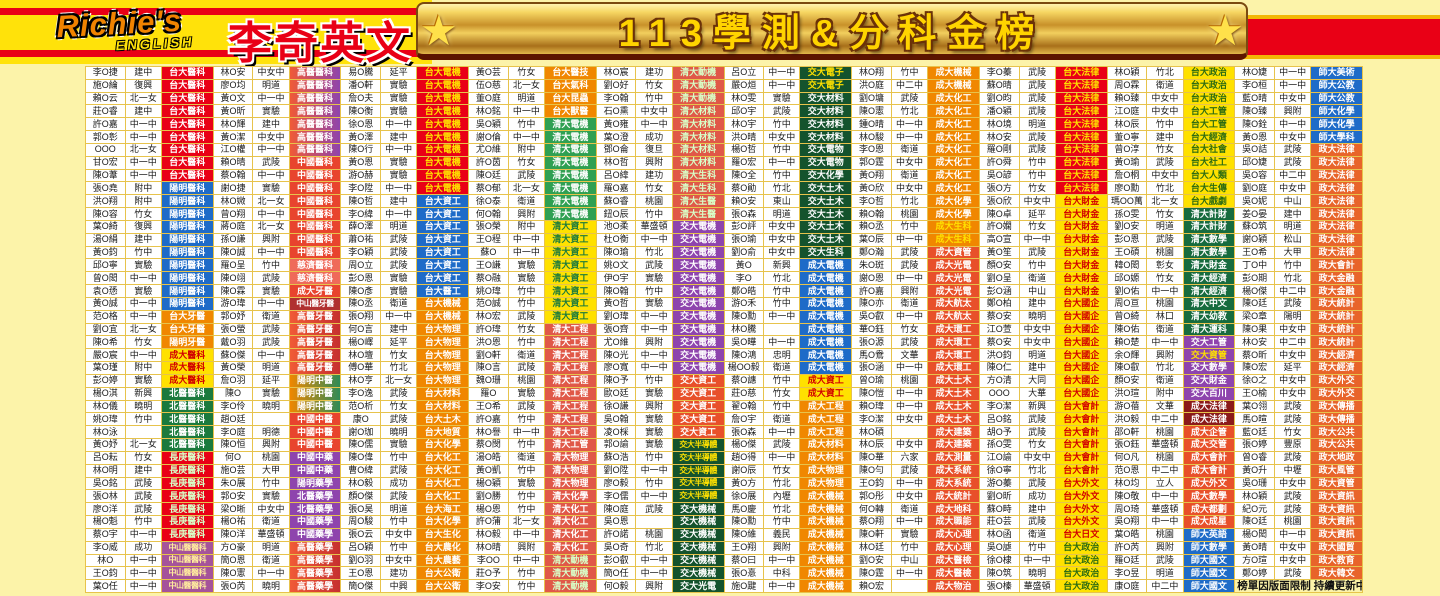  What do you see at coordinates (871, 329) in the screenshot?
I see `entry-name-cell: 華O鈺` at bounding box center [871, 329].